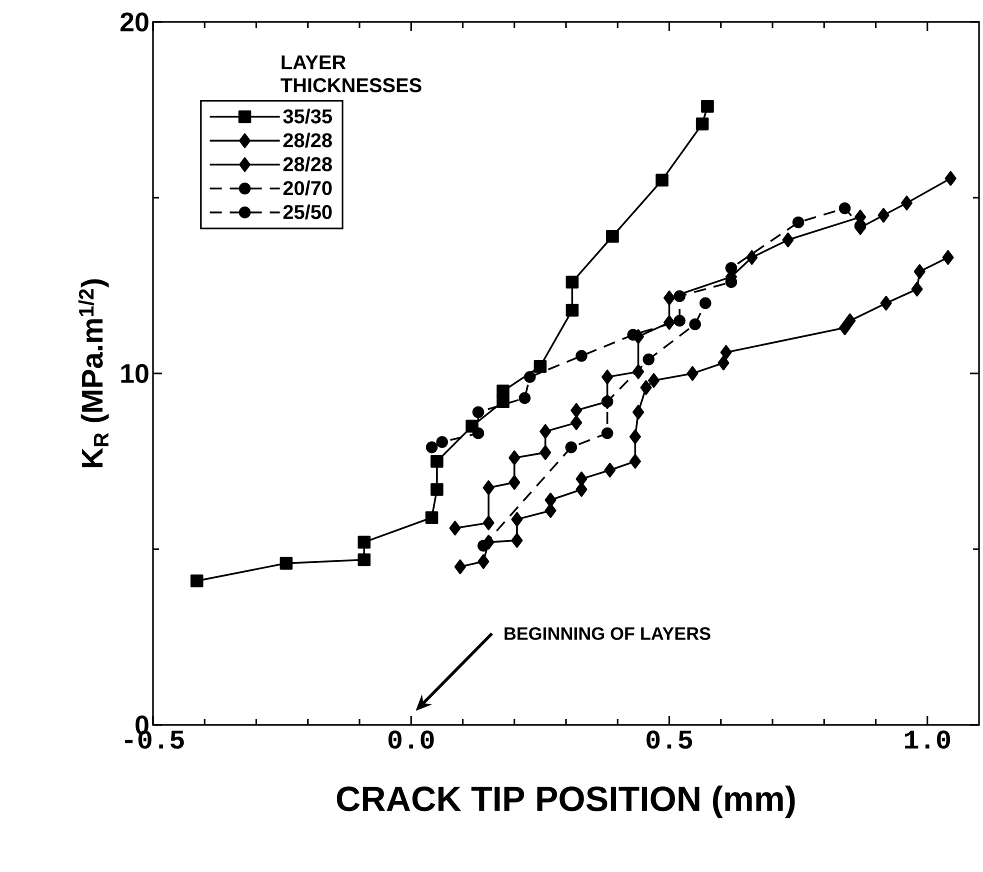 The image size is (983, 872). I want to click on x-tick-label: 1.0, so click(927, 739).